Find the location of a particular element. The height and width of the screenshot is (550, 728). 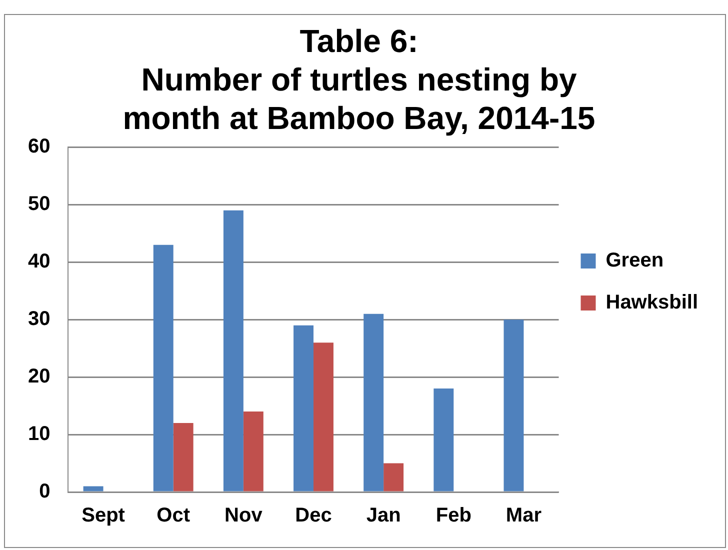

x-tick-label: Nov is located at coordinates (244, 515).